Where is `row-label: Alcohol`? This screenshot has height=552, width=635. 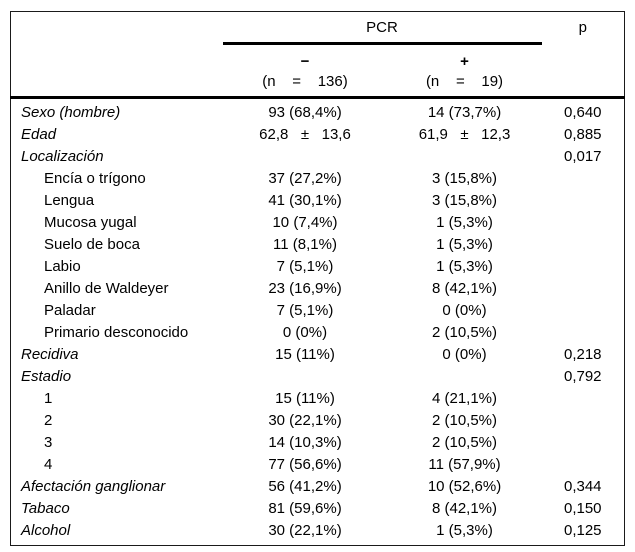 row-label: Alcohol is located at coordinates (46, 530).